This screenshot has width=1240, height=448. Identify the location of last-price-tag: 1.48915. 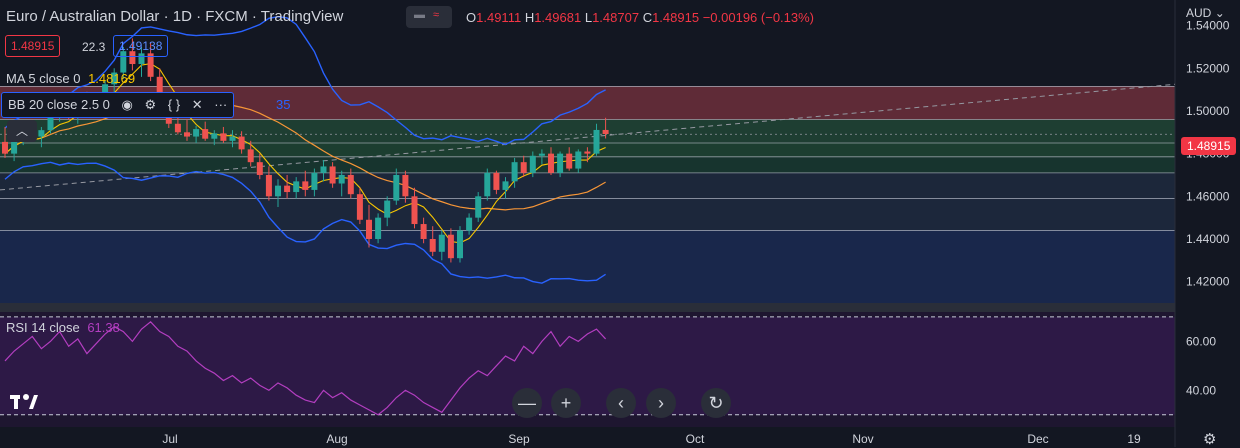
(1209, 146).